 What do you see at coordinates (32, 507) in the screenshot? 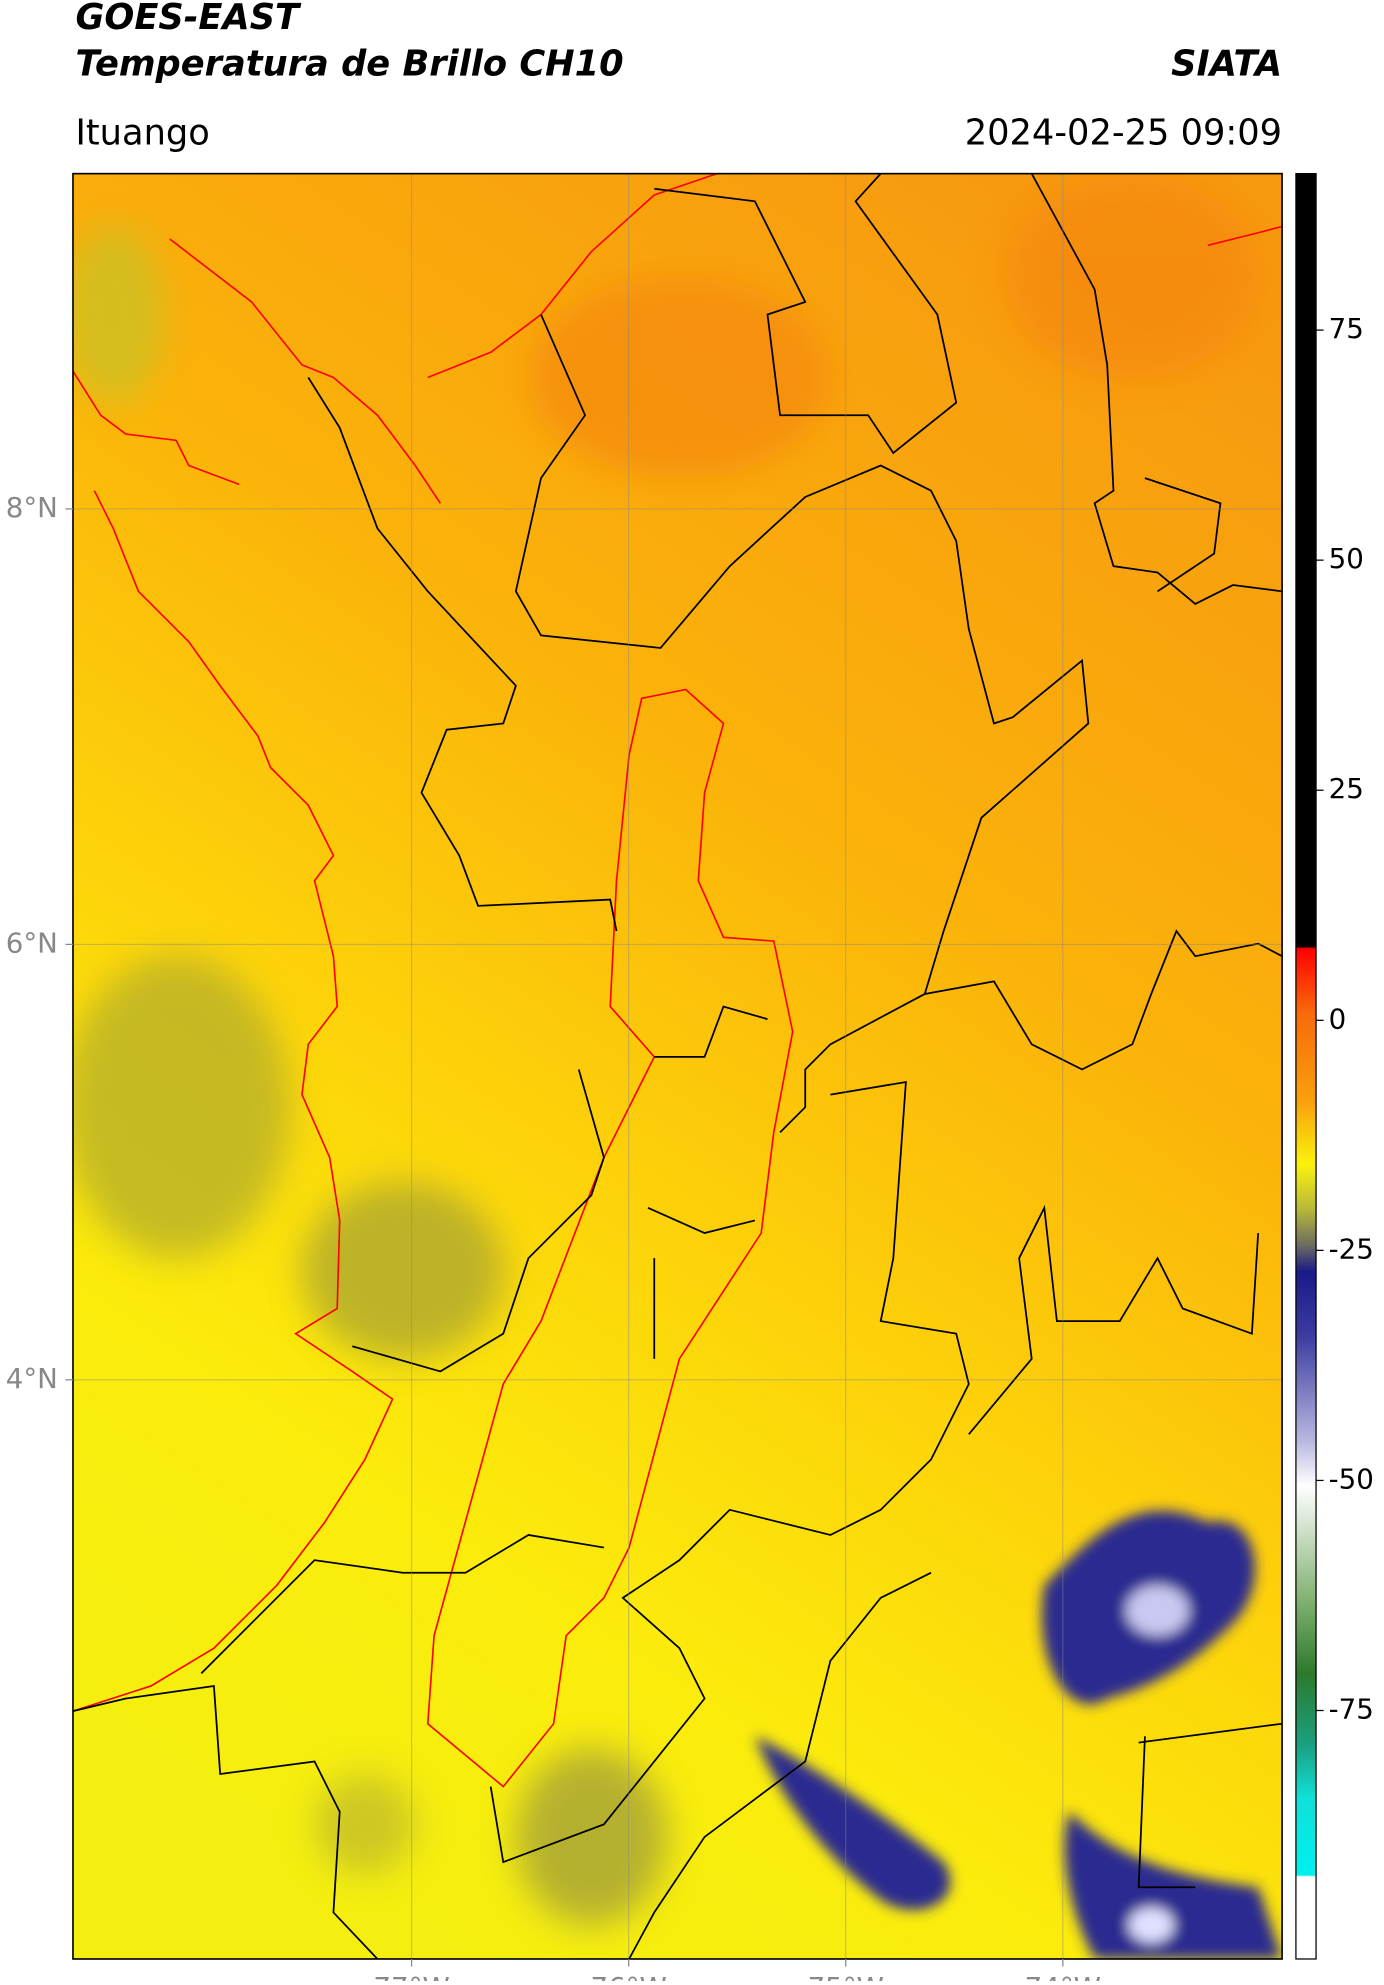
I see `lat-tick-label: 8°N` at bounding box center [32, 507].